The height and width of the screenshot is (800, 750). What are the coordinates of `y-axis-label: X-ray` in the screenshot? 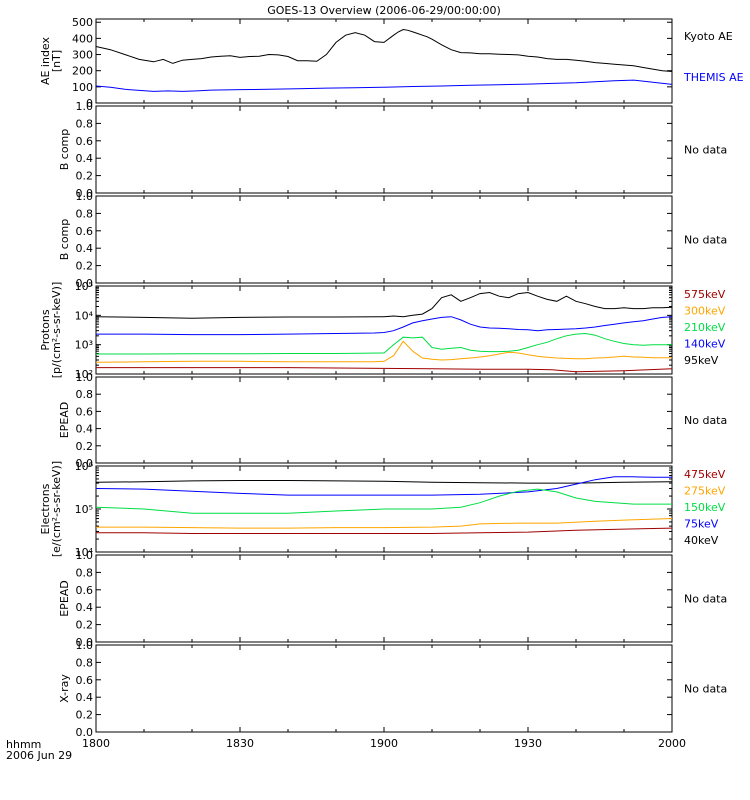 It's located at (64, 688).